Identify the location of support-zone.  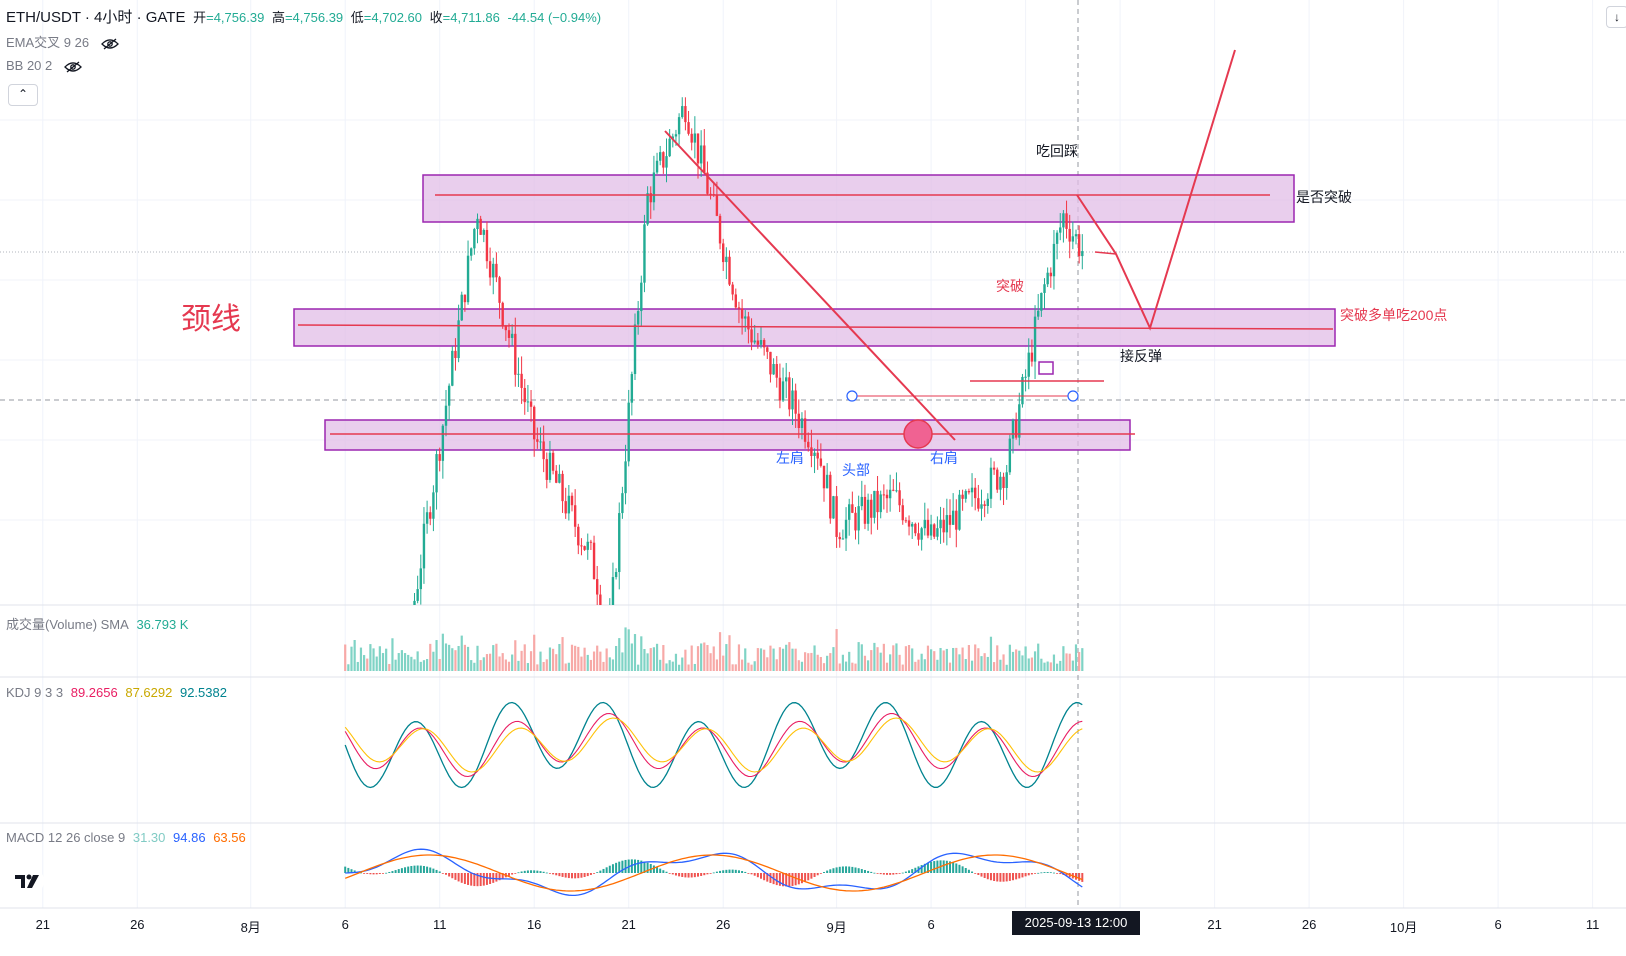
(727, 435).